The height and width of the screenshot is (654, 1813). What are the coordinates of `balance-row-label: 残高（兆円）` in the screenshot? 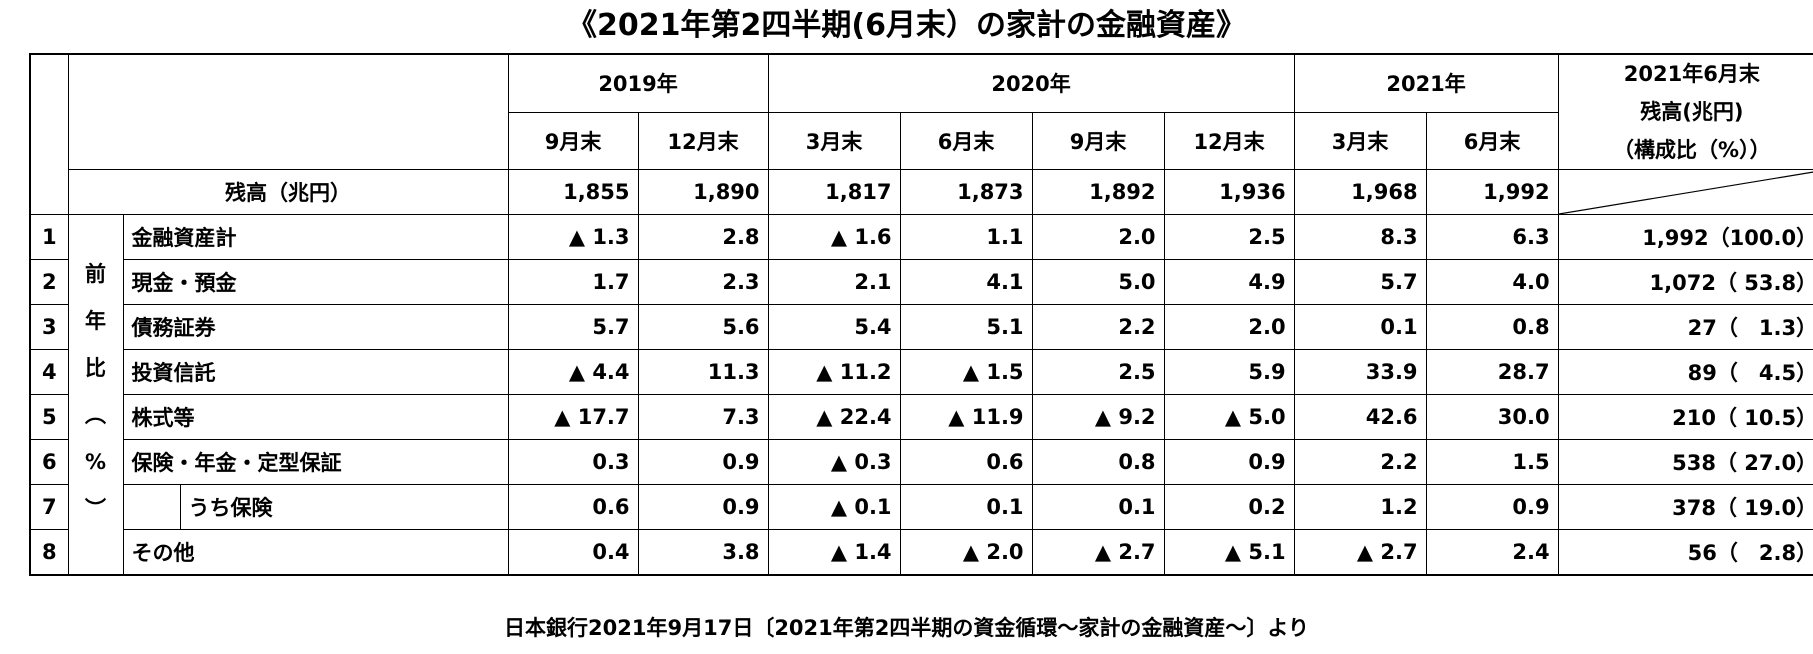 It's located at (288, 192).